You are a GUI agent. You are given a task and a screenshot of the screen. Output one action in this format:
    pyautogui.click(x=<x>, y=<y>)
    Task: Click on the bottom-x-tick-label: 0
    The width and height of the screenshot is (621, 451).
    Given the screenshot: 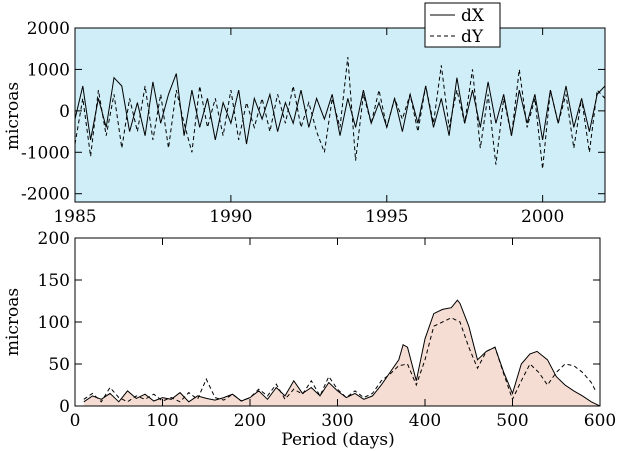 What is the action you would take?
    pyautogui.click(x=75, y=421)
    